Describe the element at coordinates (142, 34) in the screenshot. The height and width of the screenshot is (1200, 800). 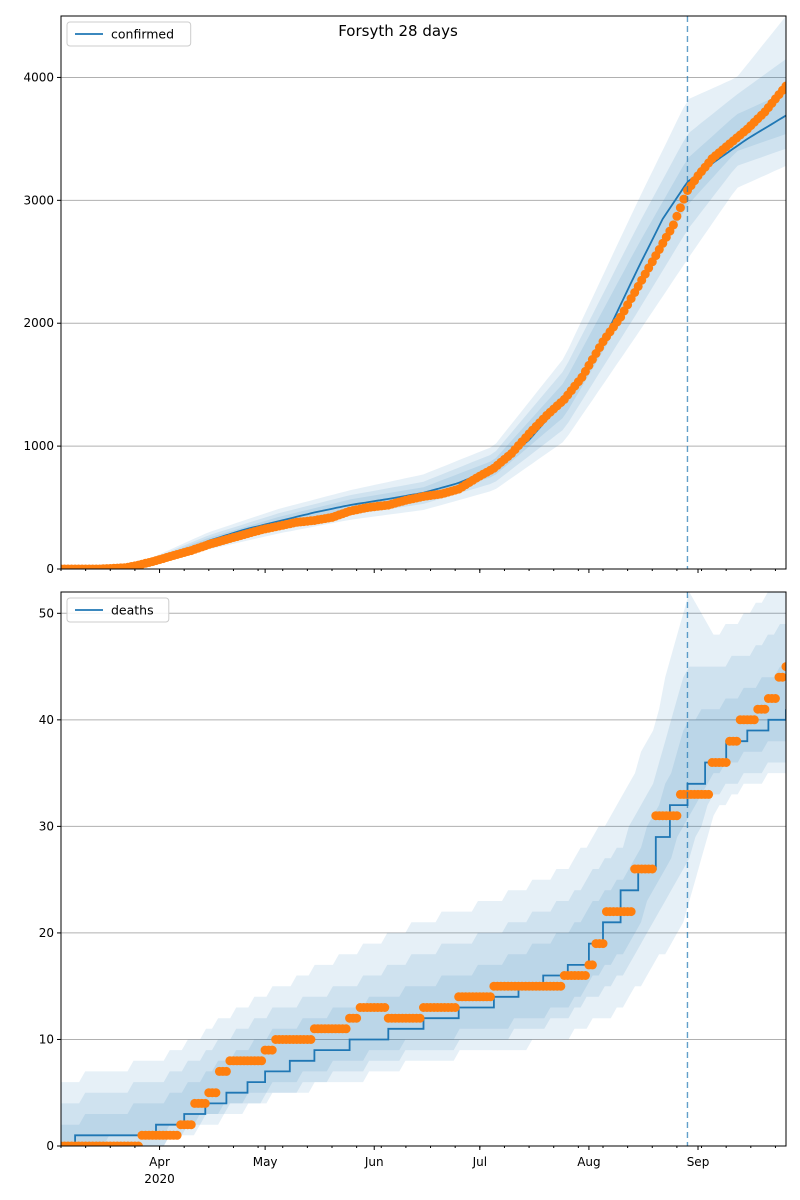
I see `legend-label: confirmed` at that location.